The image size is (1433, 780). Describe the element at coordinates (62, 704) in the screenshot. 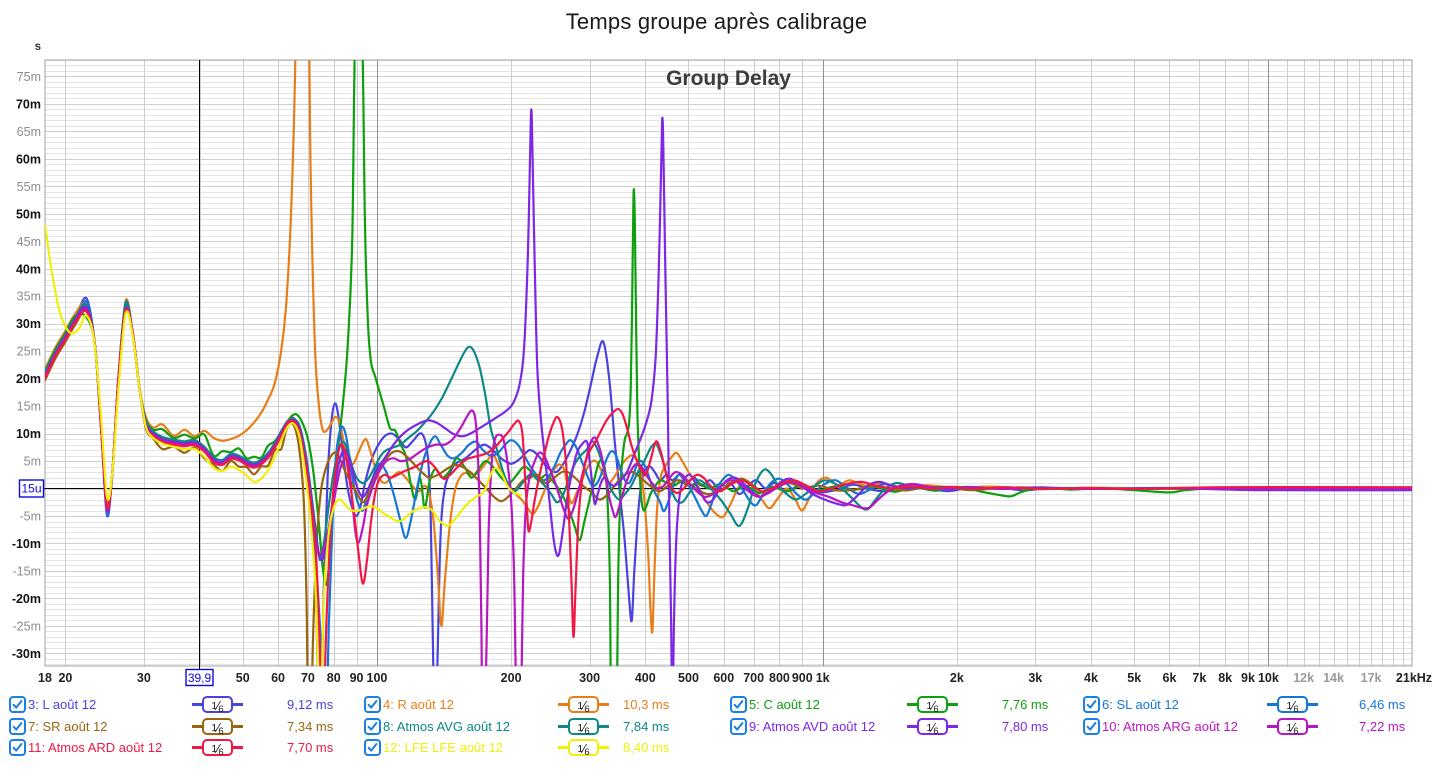

I see `legend-series-name-L: 3: L août 12` at that location.